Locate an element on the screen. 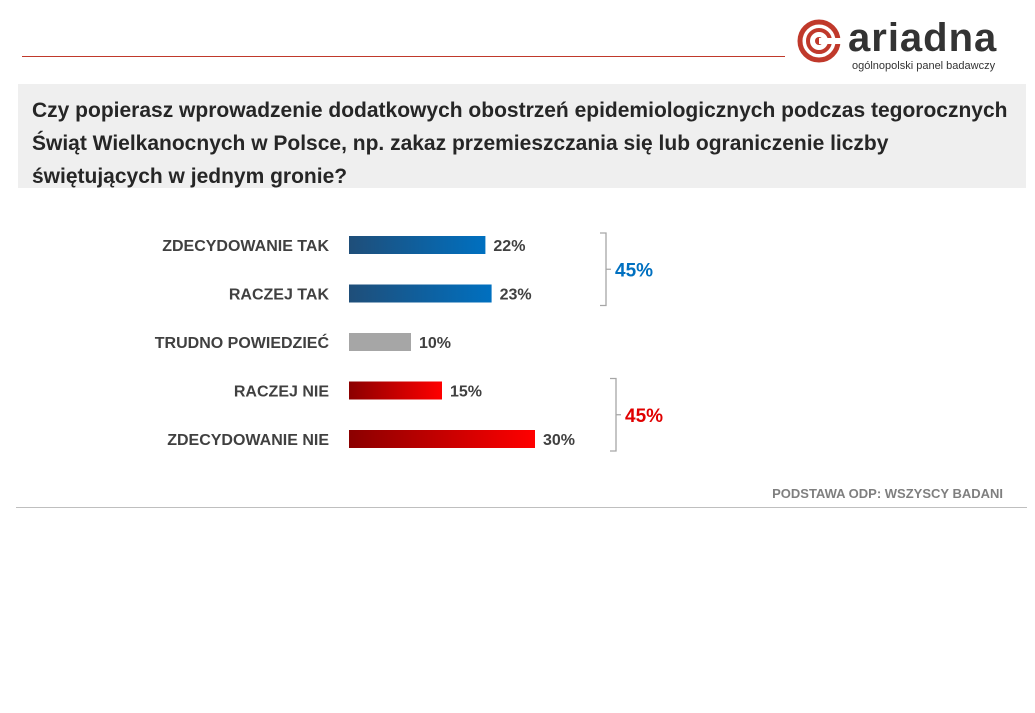  category-label: RACZEJ TAK is located at coordinates (279, 295).